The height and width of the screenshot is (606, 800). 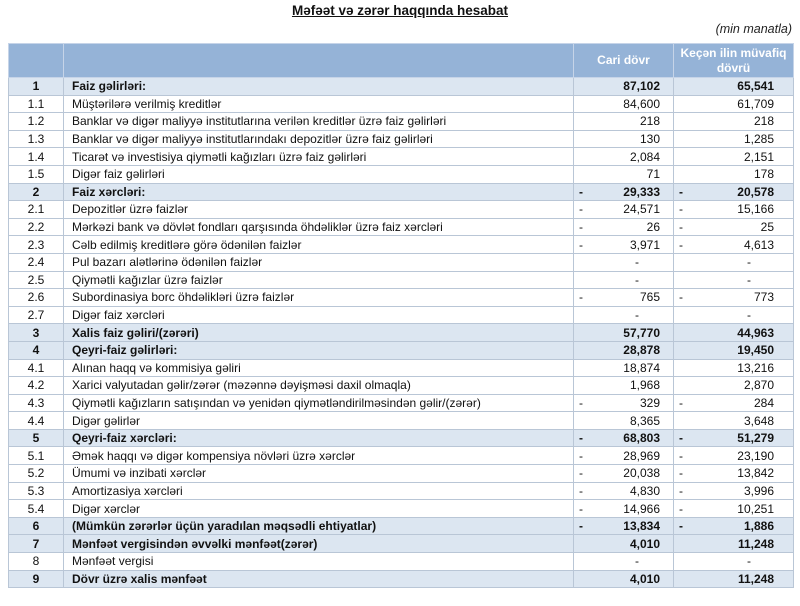 What do you see at coordinates (36, 332) in the screenshot?
I see `row-number-cell: 3` at bounding box center [36, 332].